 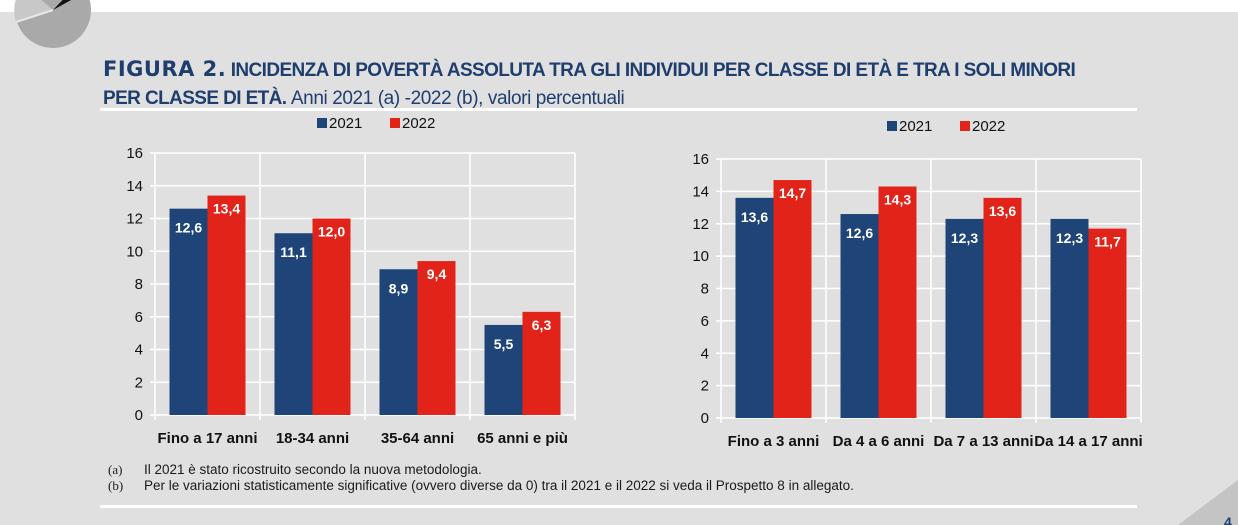 What do you see at coordinates (1228, 519) in the screenshot?
I see `page-number: 4` at bounding box center [1228, 519].